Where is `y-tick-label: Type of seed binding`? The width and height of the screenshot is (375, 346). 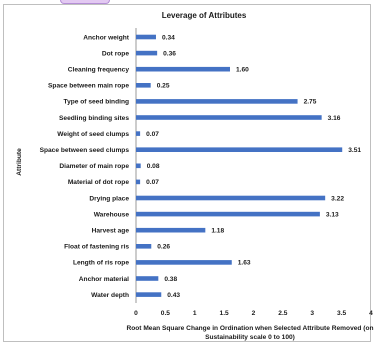
y-tick-label: Type of seed binding is located at coordinates (96, 102).